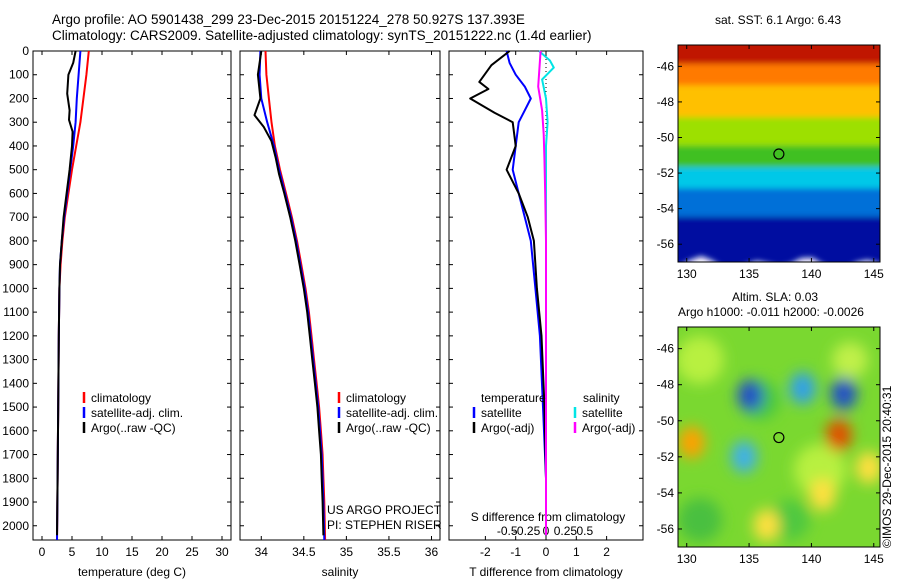  What do you see at coordinates (15, 288) in the screenshot?
I see `depth-tick-label: 1000` at bounding box center [15, 288].